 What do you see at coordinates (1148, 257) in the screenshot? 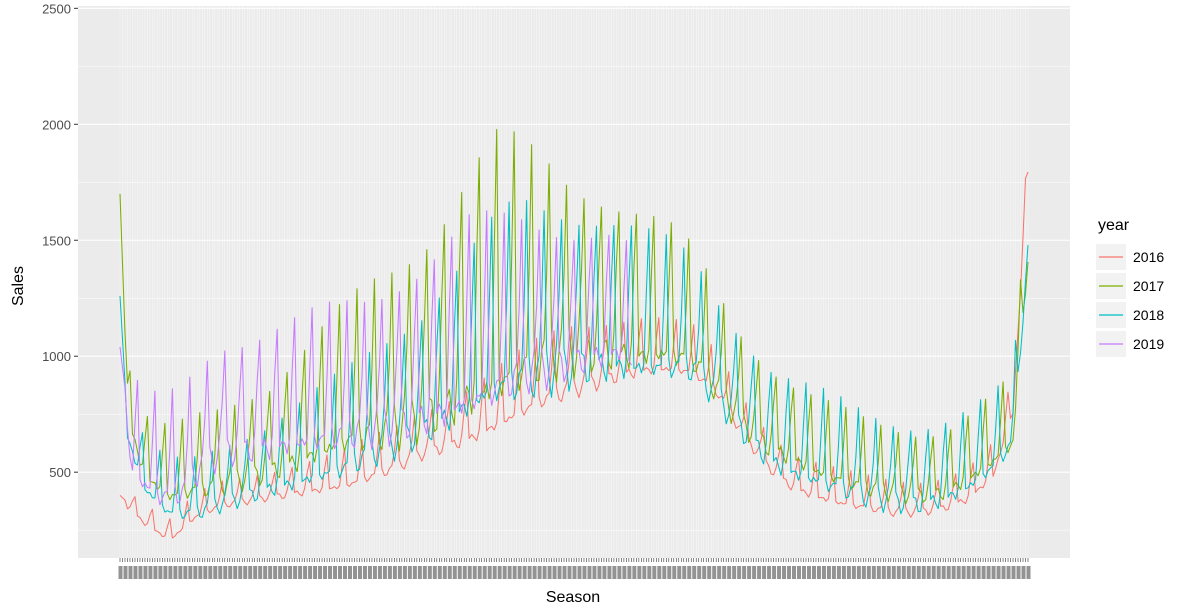
I see `legend-label-2016: 2016` at bounding box center [1148, 257].